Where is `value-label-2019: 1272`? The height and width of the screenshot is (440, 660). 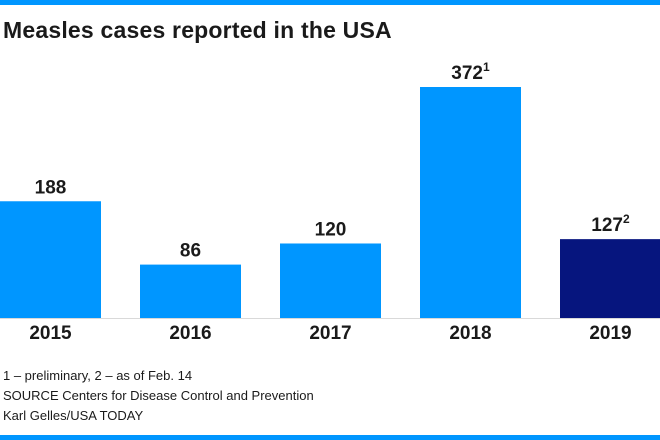
value-label-2019: 1272 is located at coordinates (610, 224).